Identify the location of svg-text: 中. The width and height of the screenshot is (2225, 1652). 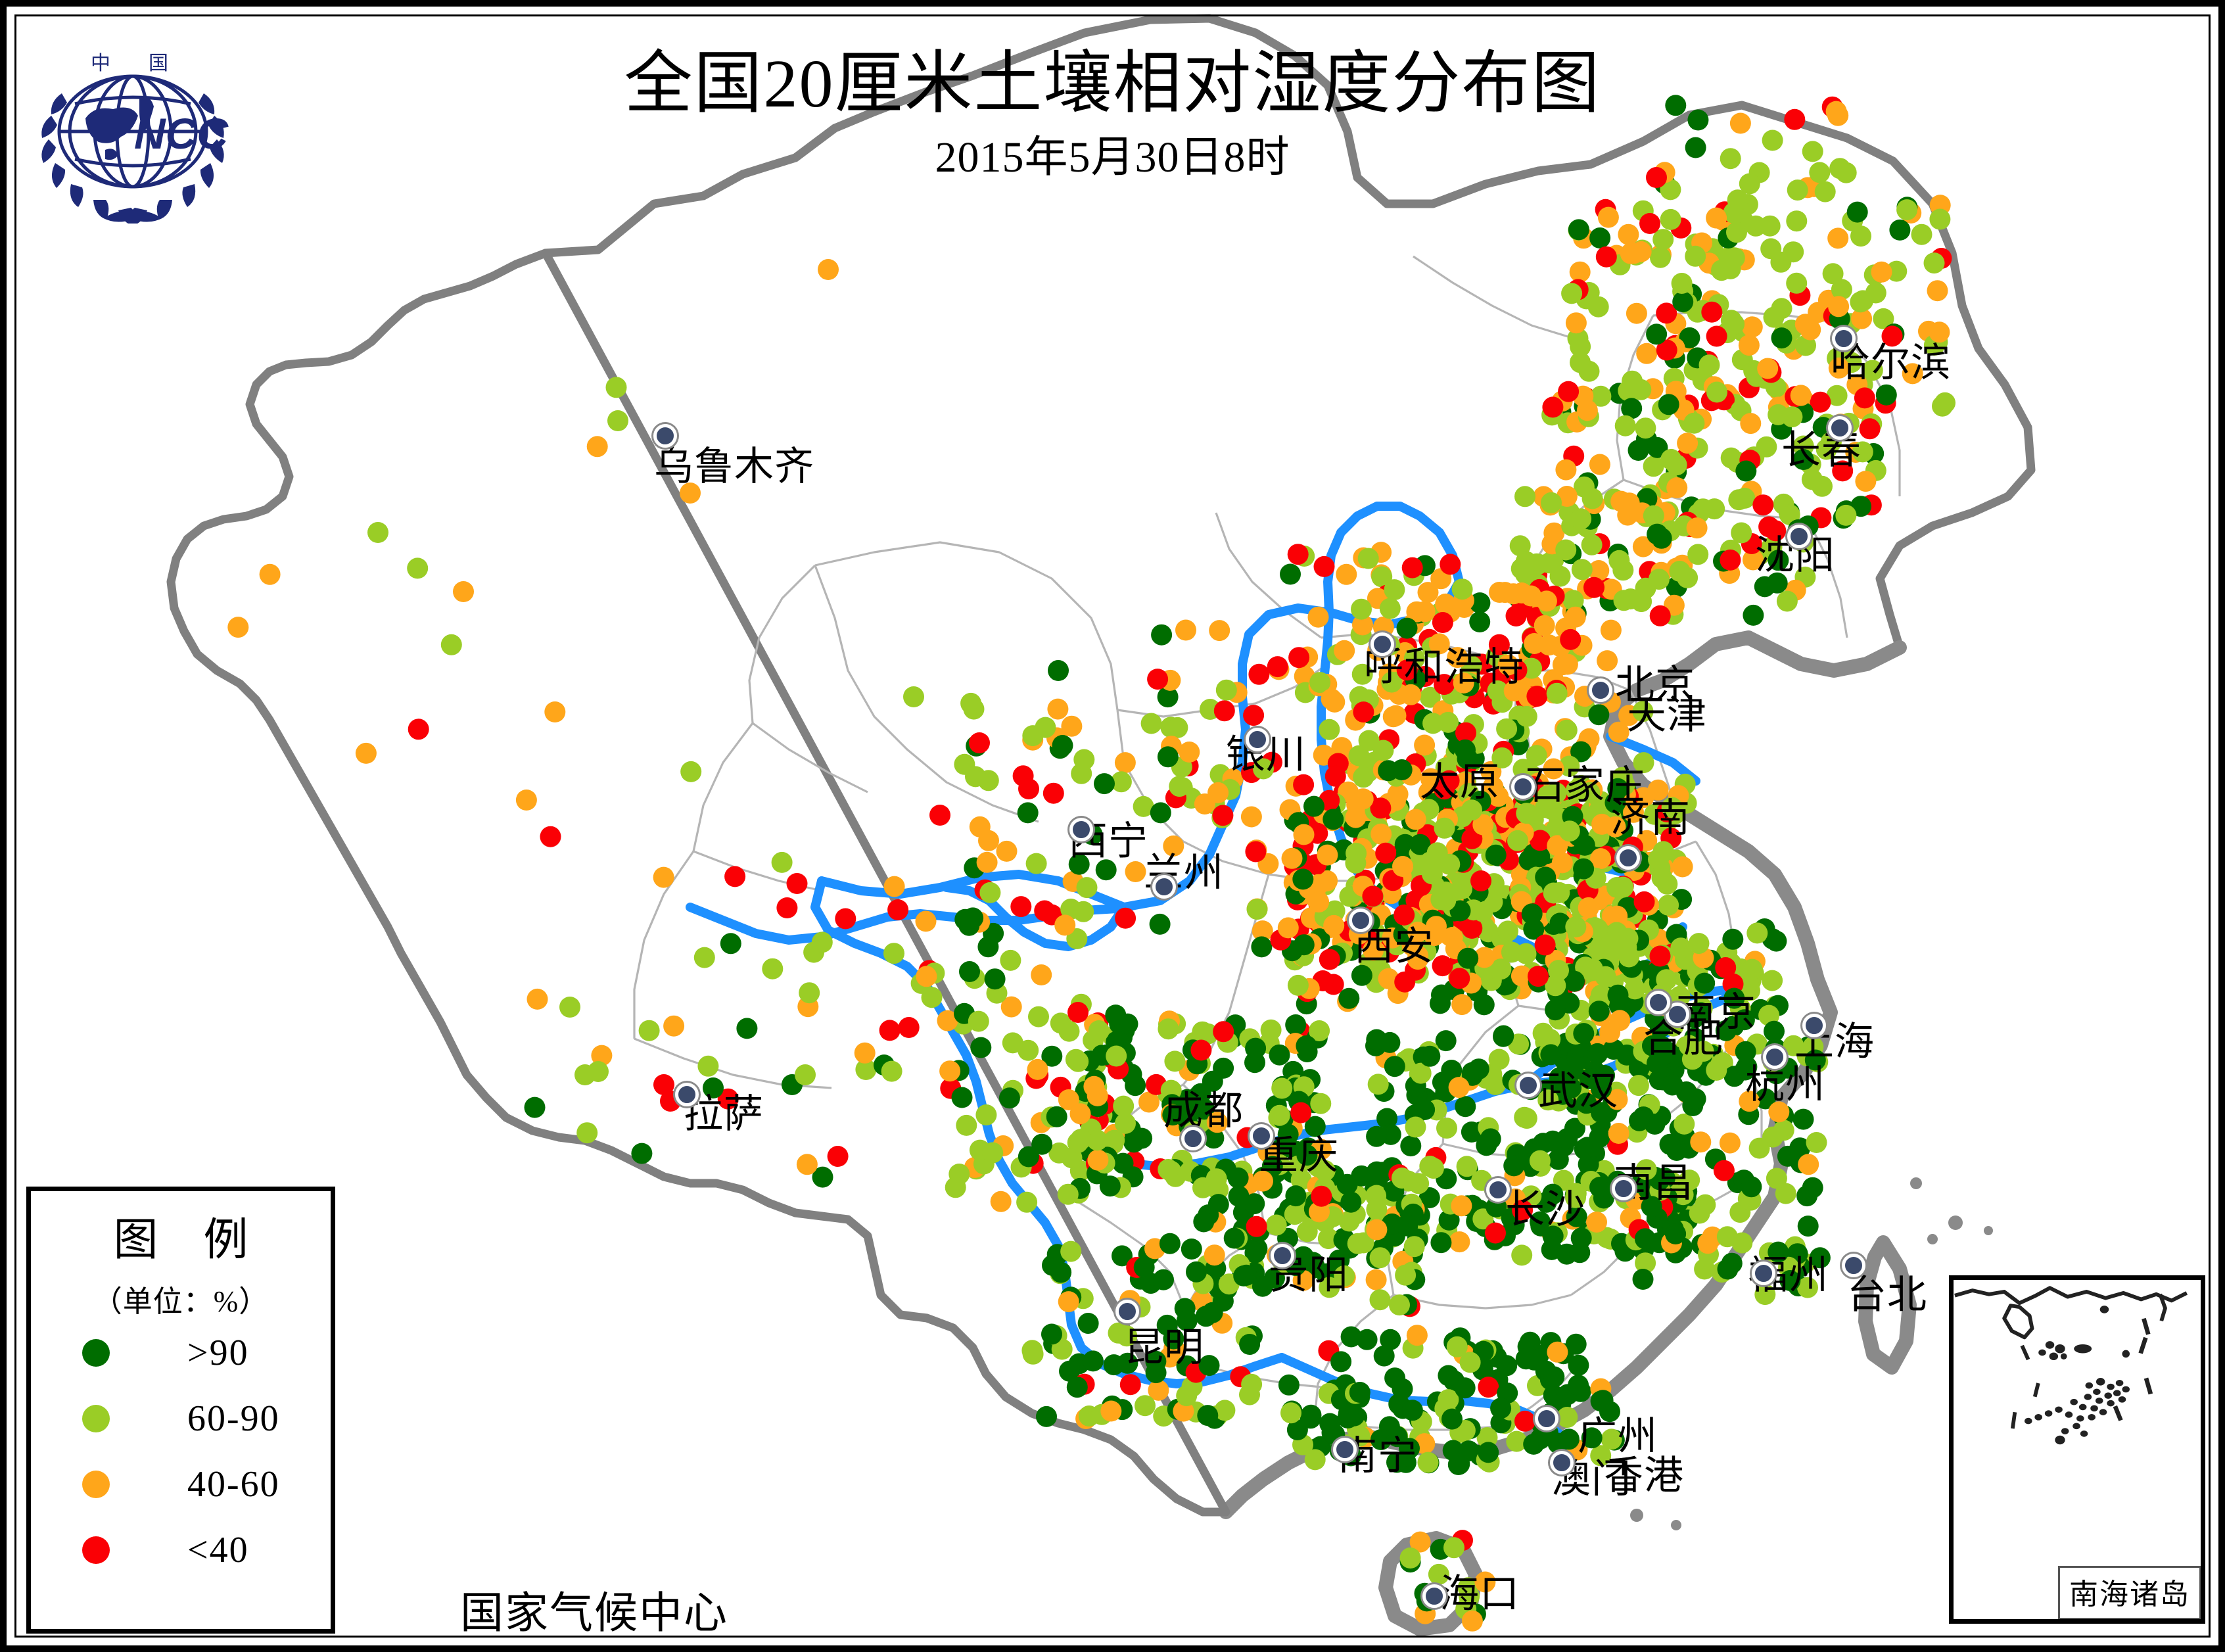
(100, 63).